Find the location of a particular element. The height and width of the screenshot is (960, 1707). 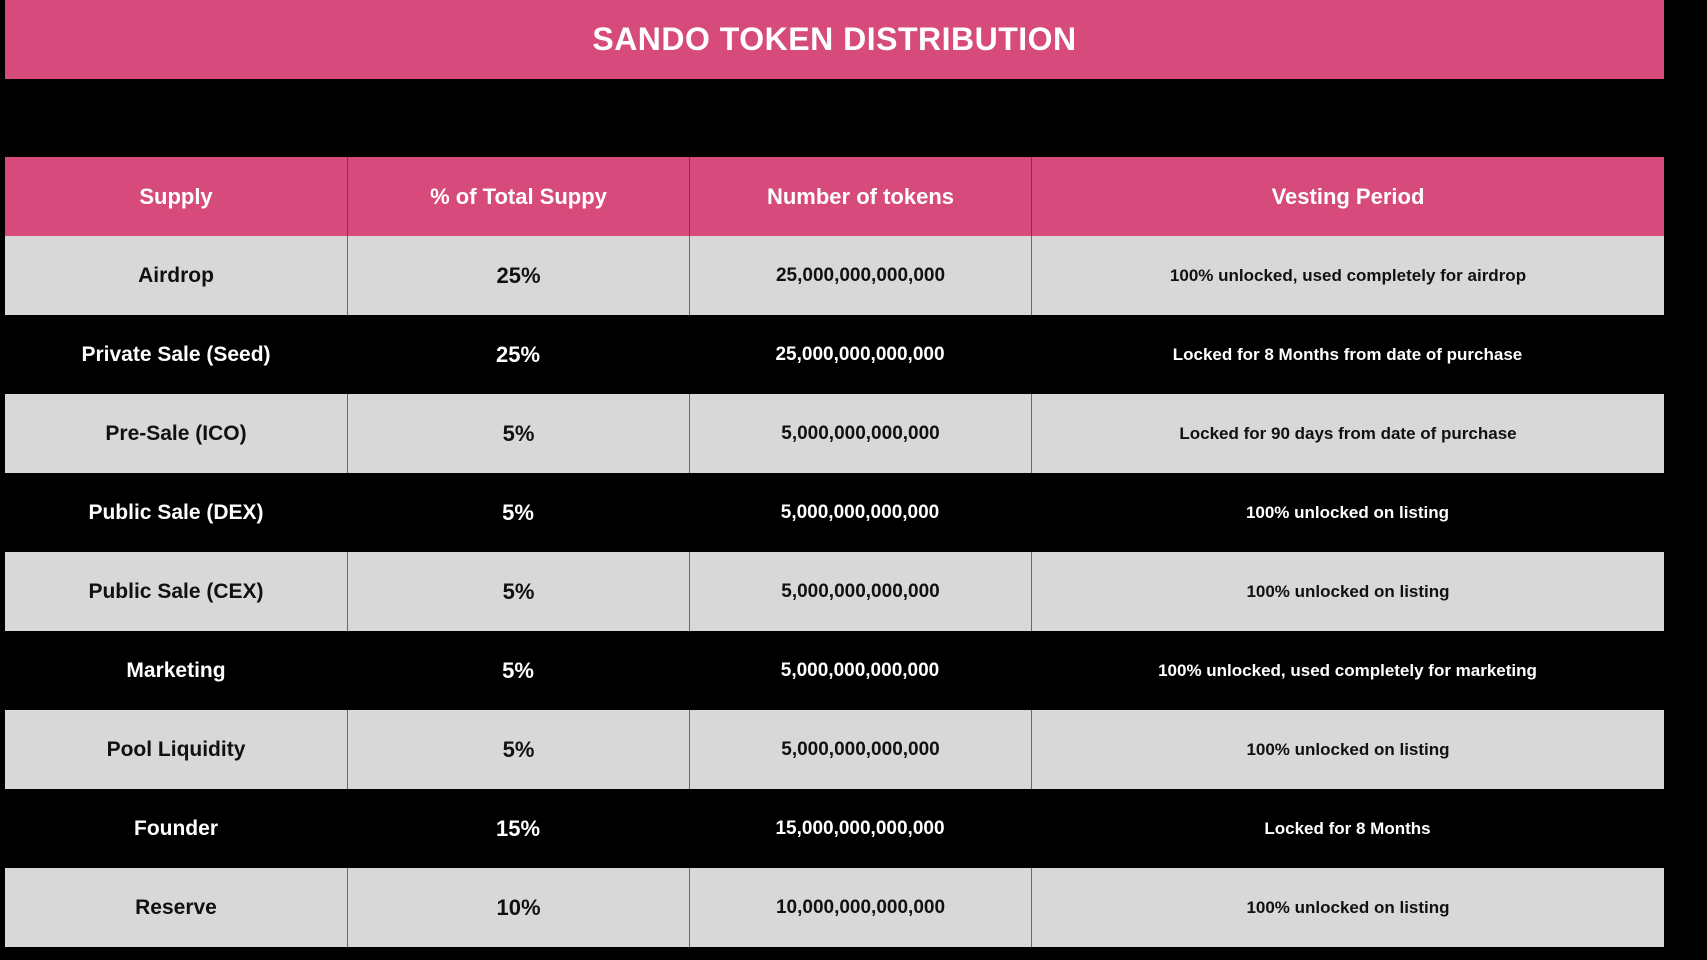

header-vesting-label: Vesting Period is located at coordinates (1348, 196).